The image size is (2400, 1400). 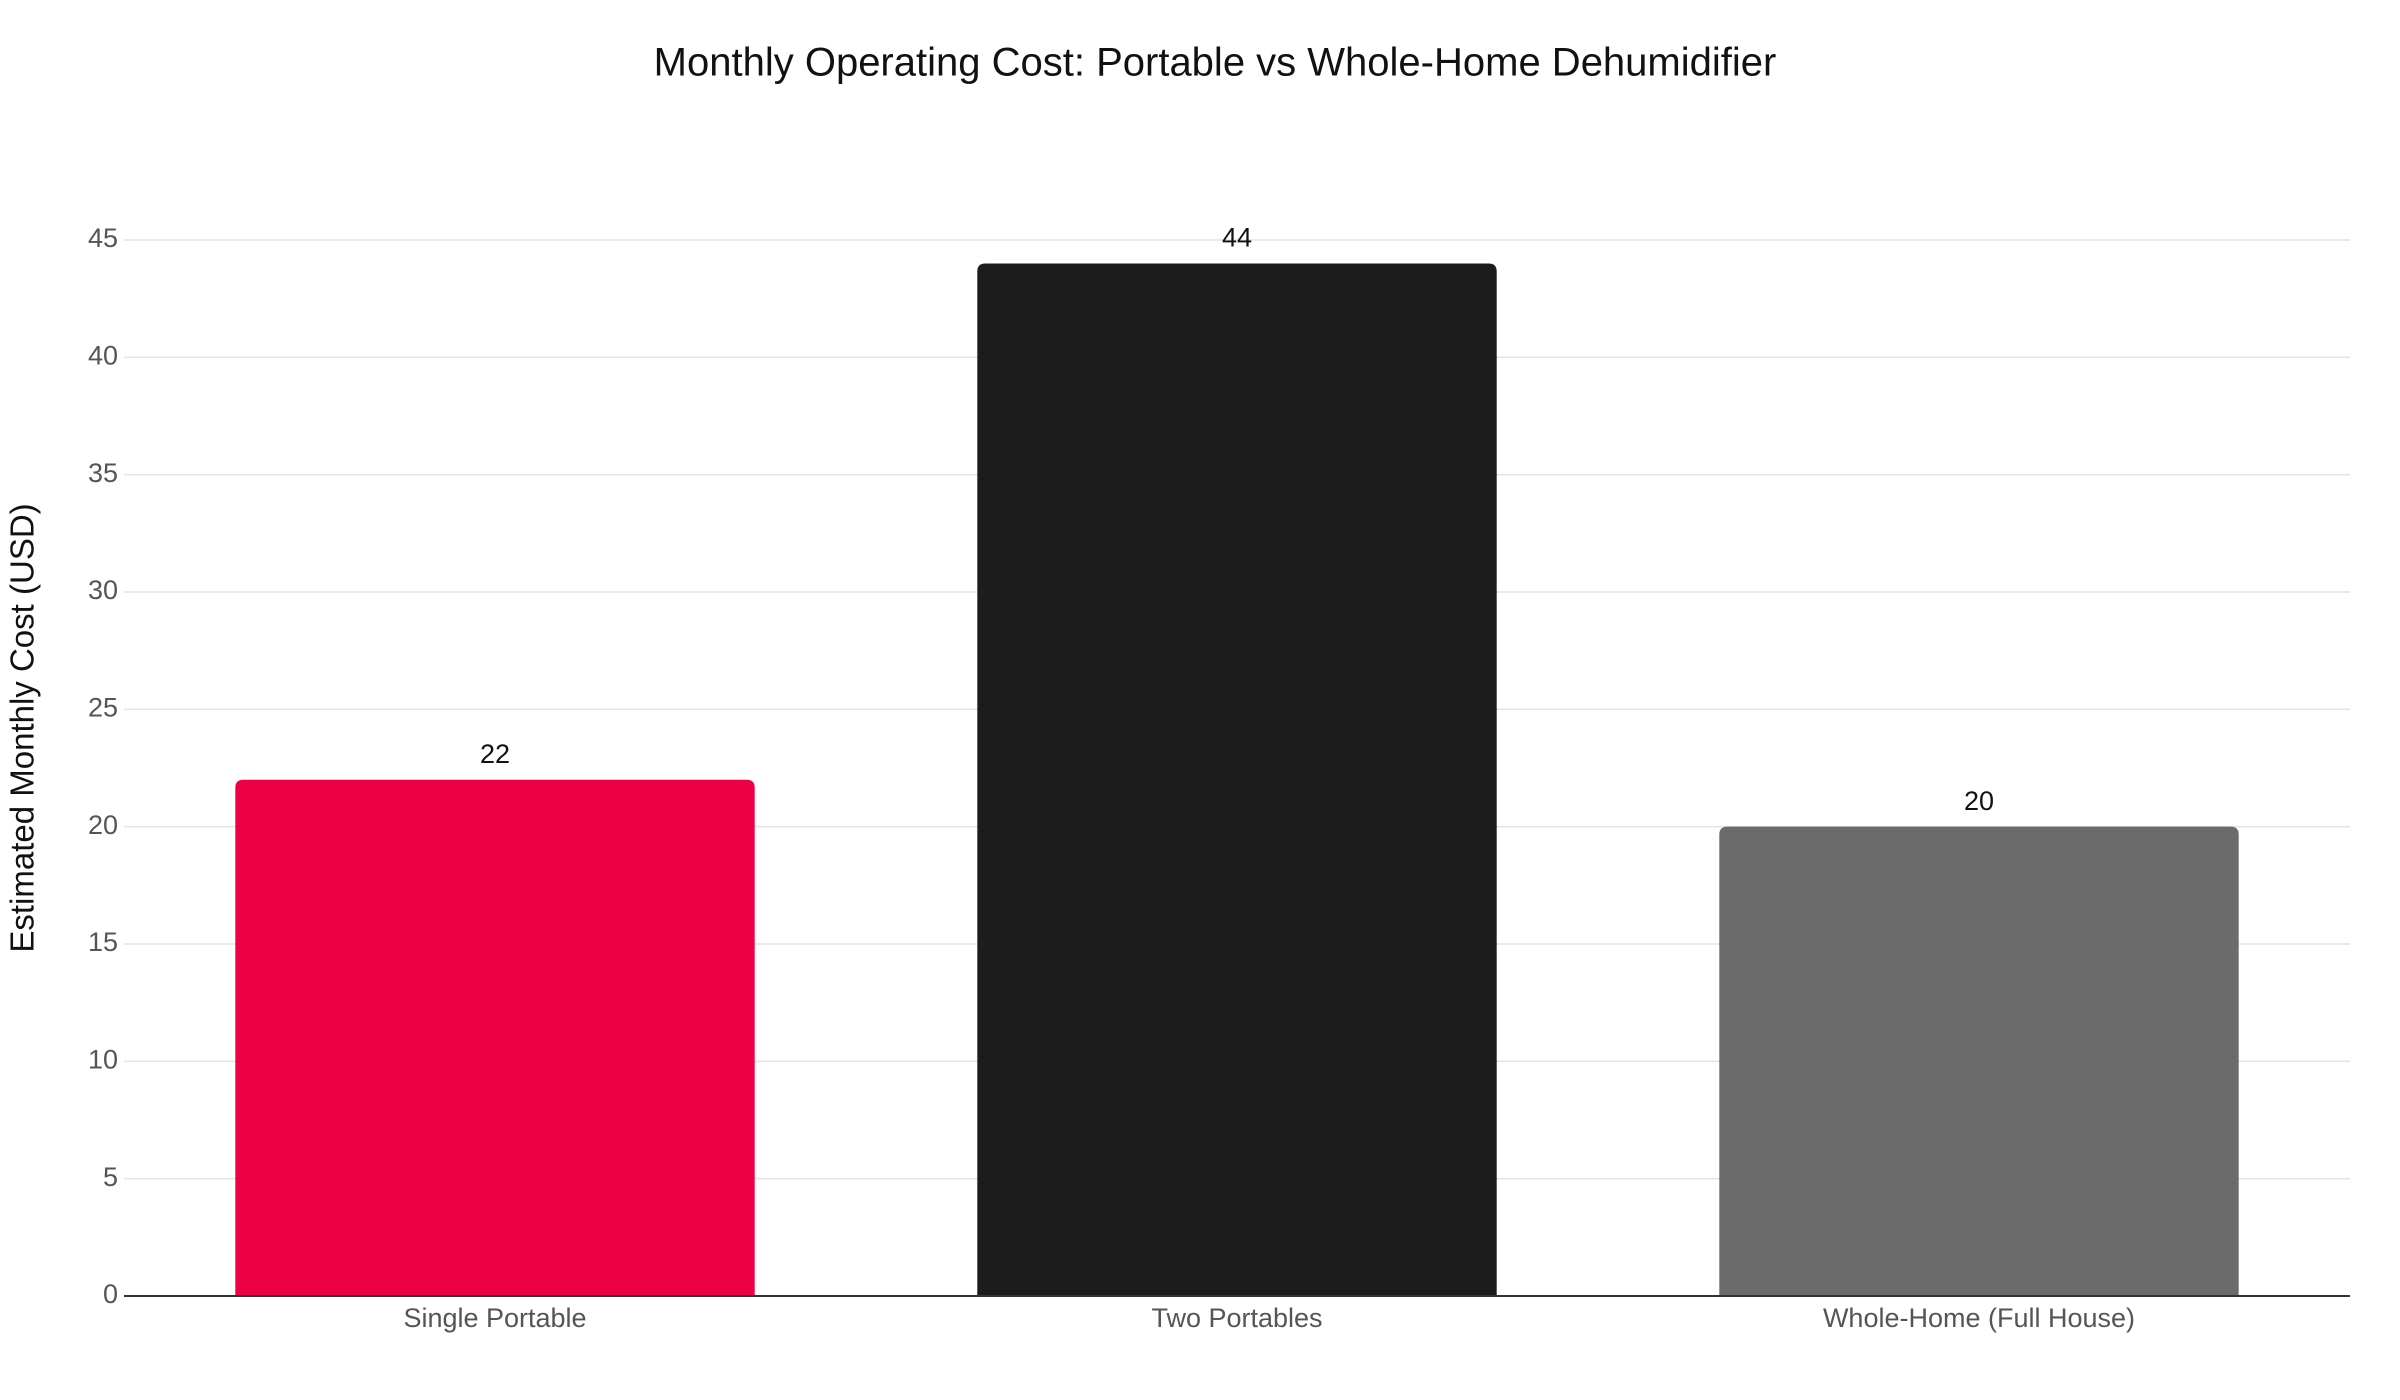 What do you see at coordinates (22, 727) in the screenshot?
I see `y-axis-label: Estimated Monthly Cost (USD)` at bounding box center [22, 727].